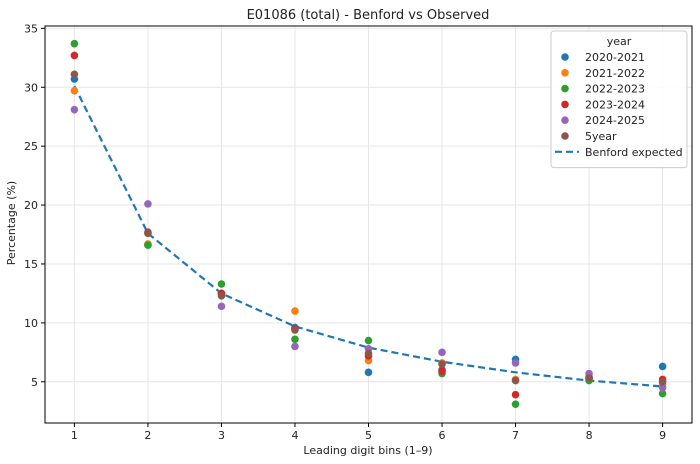  I want to click on legend-title: year, so click(619, 41).